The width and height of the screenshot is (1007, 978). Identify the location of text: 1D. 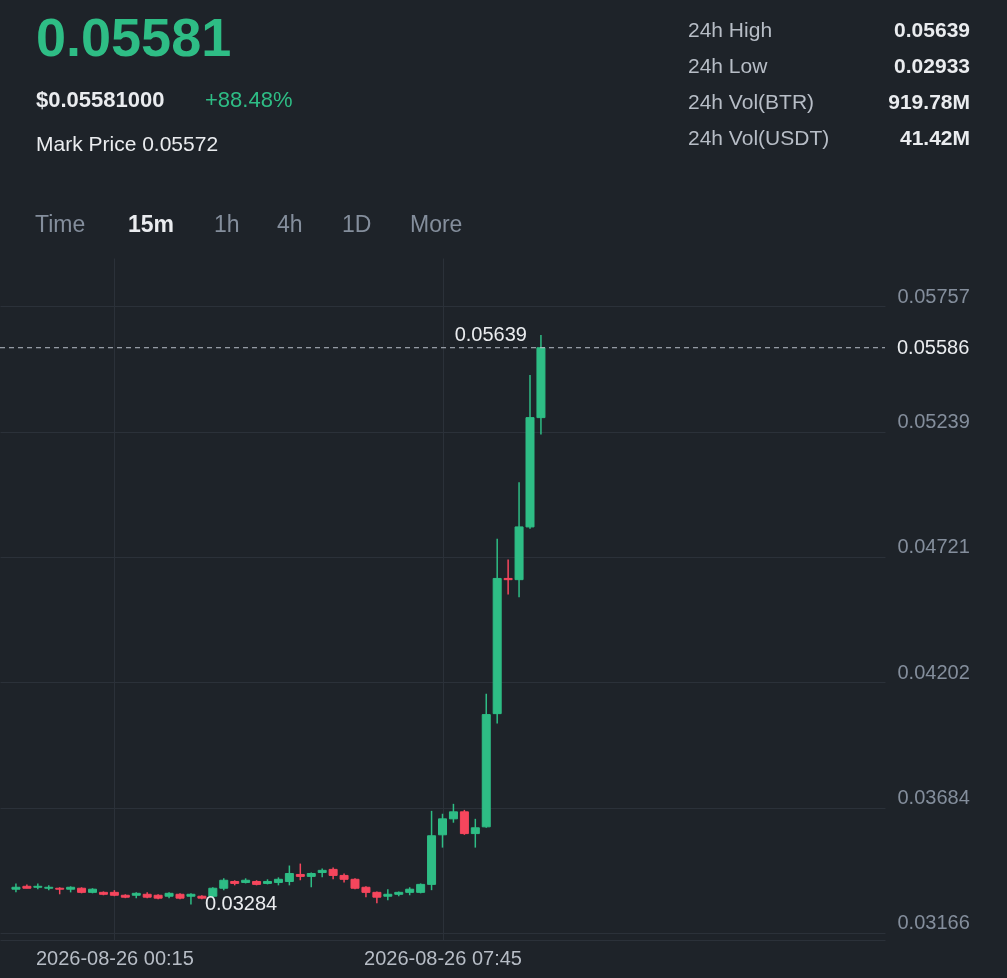
(357, 224).